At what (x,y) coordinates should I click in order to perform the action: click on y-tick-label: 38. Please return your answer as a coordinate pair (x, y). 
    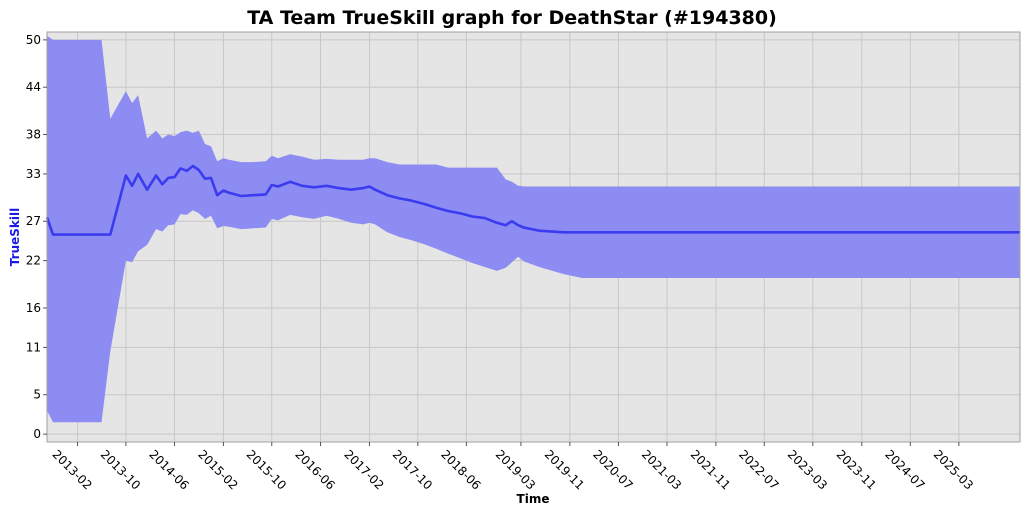
    Looking at the image, I should click on (33, 135).